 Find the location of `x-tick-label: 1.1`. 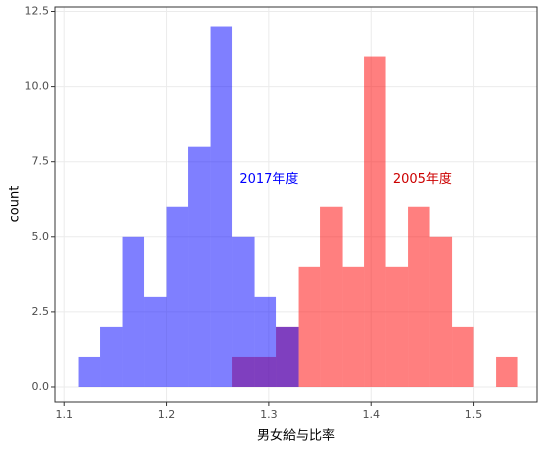

x-tick-label: 1.1 is located at coordinates (64, 414).